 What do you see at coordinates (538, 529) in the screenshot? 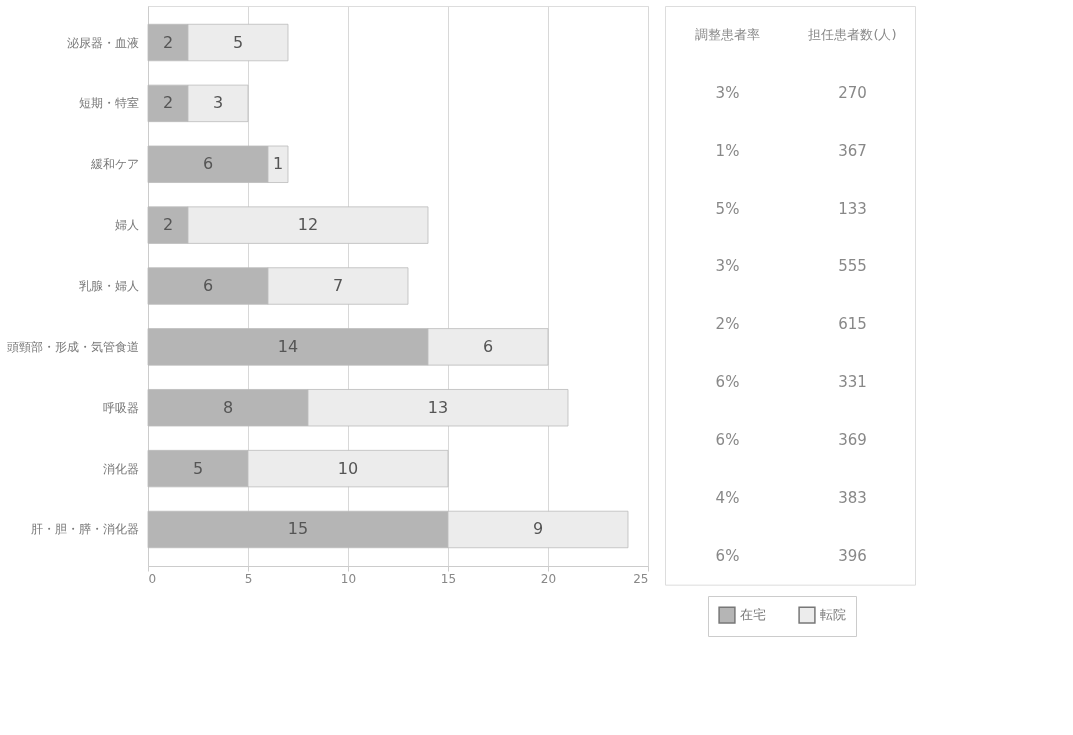
I see `data-label: 9` at bounding box center [538, 529].